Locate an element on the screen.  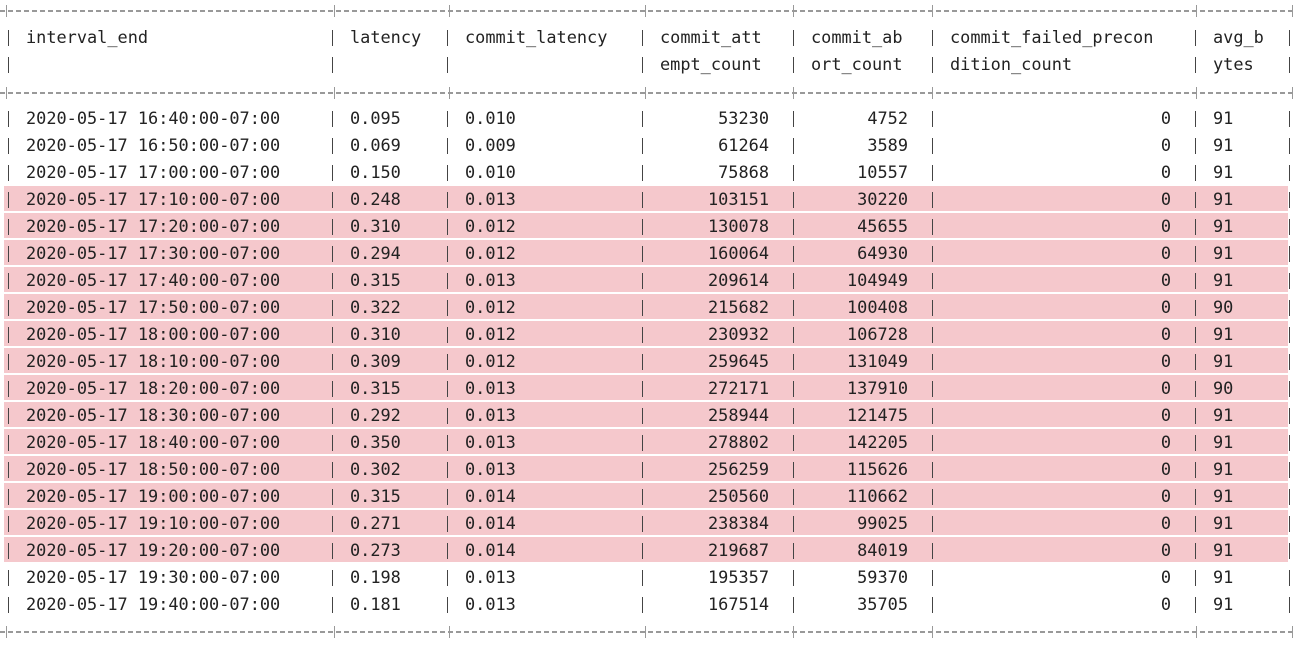
cell-commit-abort-count: 59370 is located at coordinates (882, 577).